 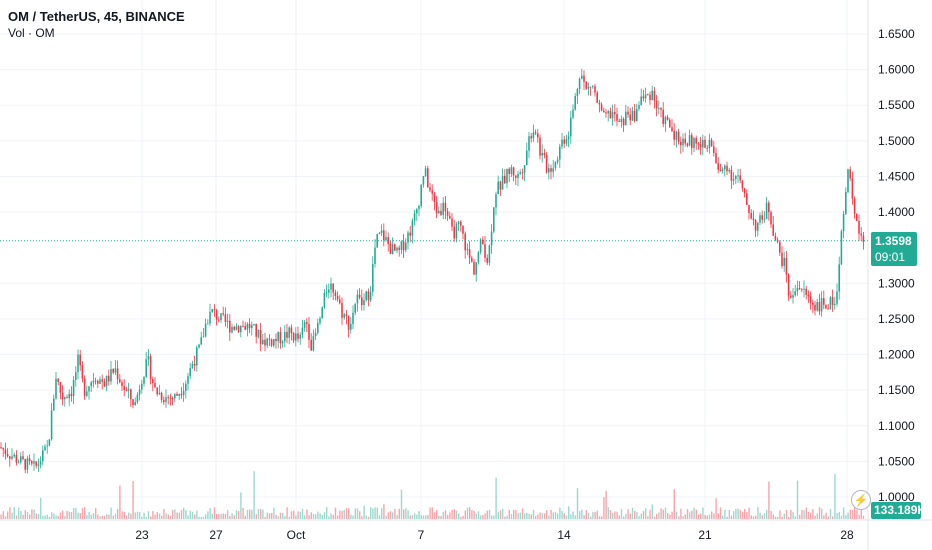 What do you see at coordinates (896, 176) in the screenshot?
I see `price-tick-label: 1.4500` at bounding box center [896, 176].